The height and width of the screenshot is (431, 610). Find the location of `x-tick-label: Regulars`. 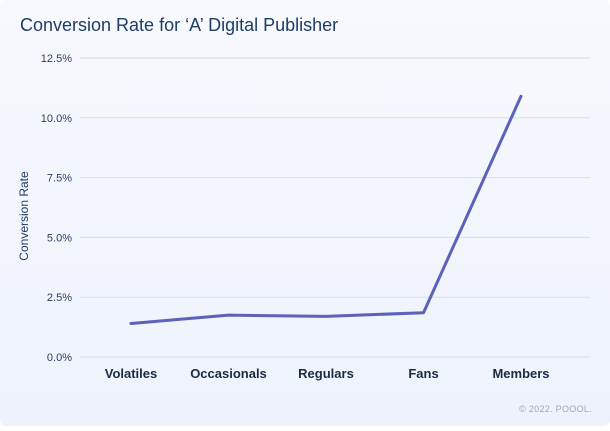

x-tick-label: Regulars is located at coordinates (326, 373).